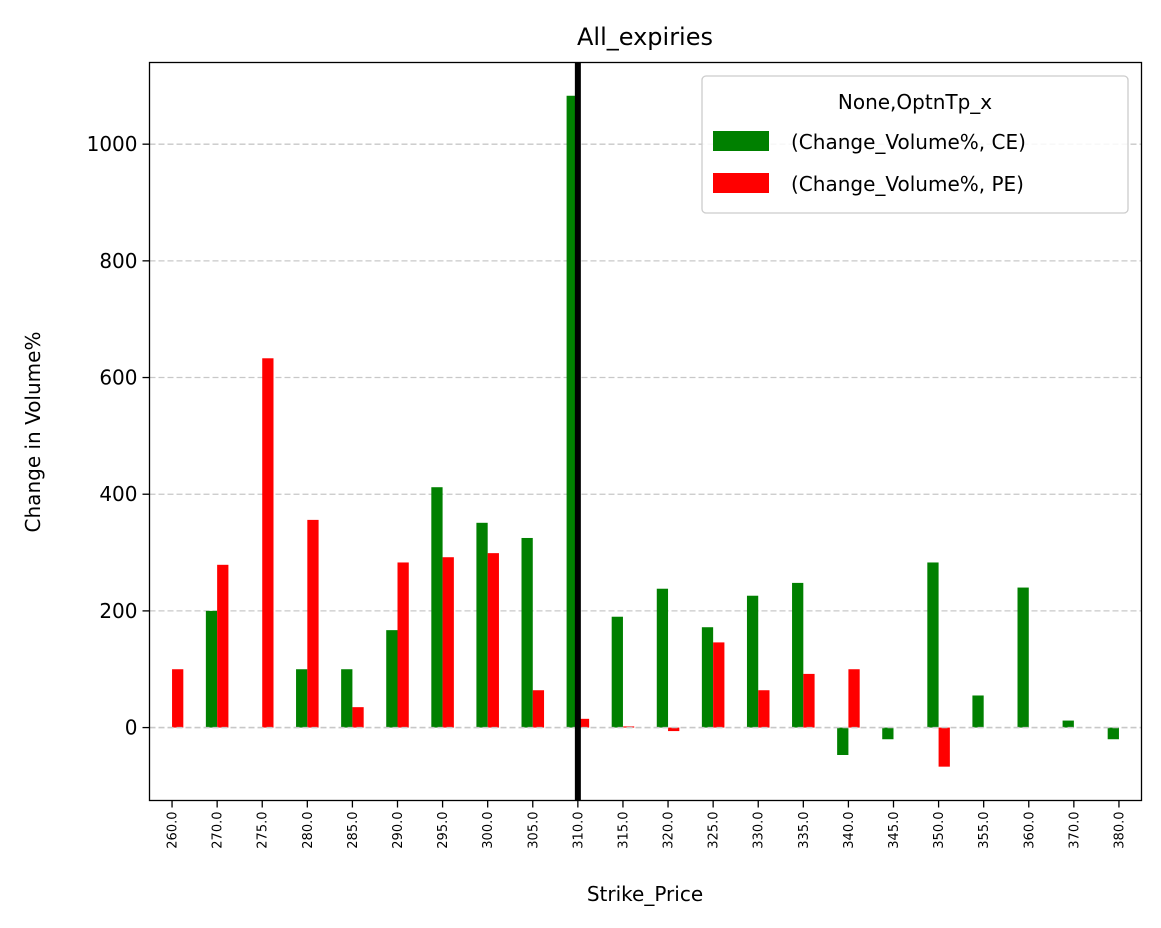  What do you see at coordinates (118, 436) in the screenshot?
I see `y-axis: 0 200 400 600 800 1000` at bounding box center [118, 436].